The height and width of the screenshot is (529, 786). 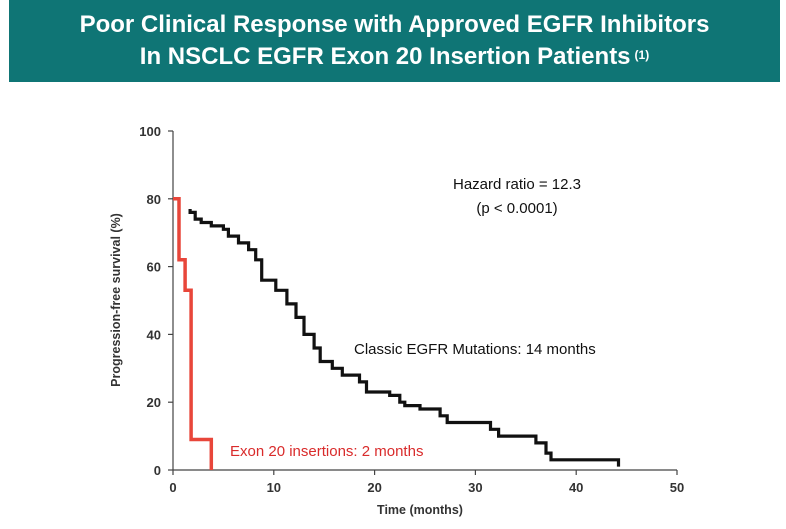 I want to click on x-tick-label: 40, so click(x=576, y=487).